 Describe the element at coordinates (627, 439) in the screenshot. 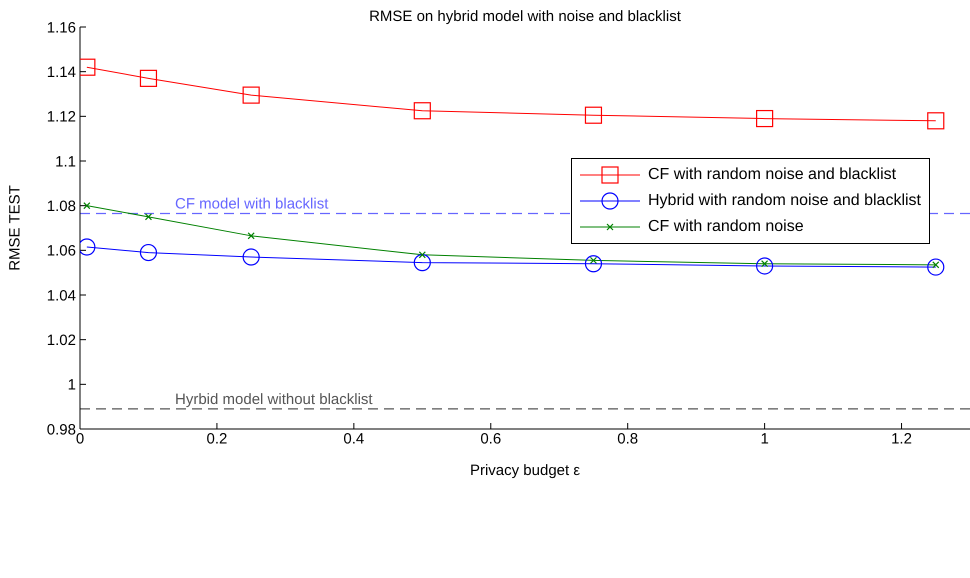

I see `x-tick-label: 0.8` at that location.